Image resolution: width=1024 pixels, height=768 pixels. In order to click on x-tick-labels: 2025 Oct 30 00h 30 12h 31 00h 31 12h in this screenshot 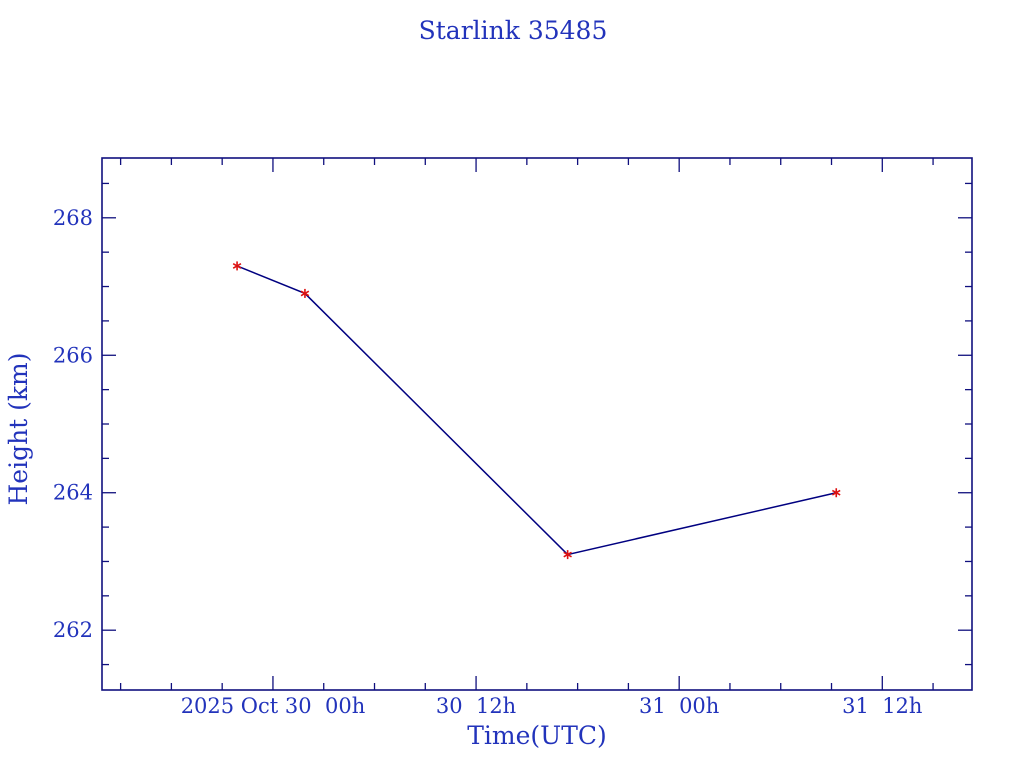, I will do `click(552, 706)`.